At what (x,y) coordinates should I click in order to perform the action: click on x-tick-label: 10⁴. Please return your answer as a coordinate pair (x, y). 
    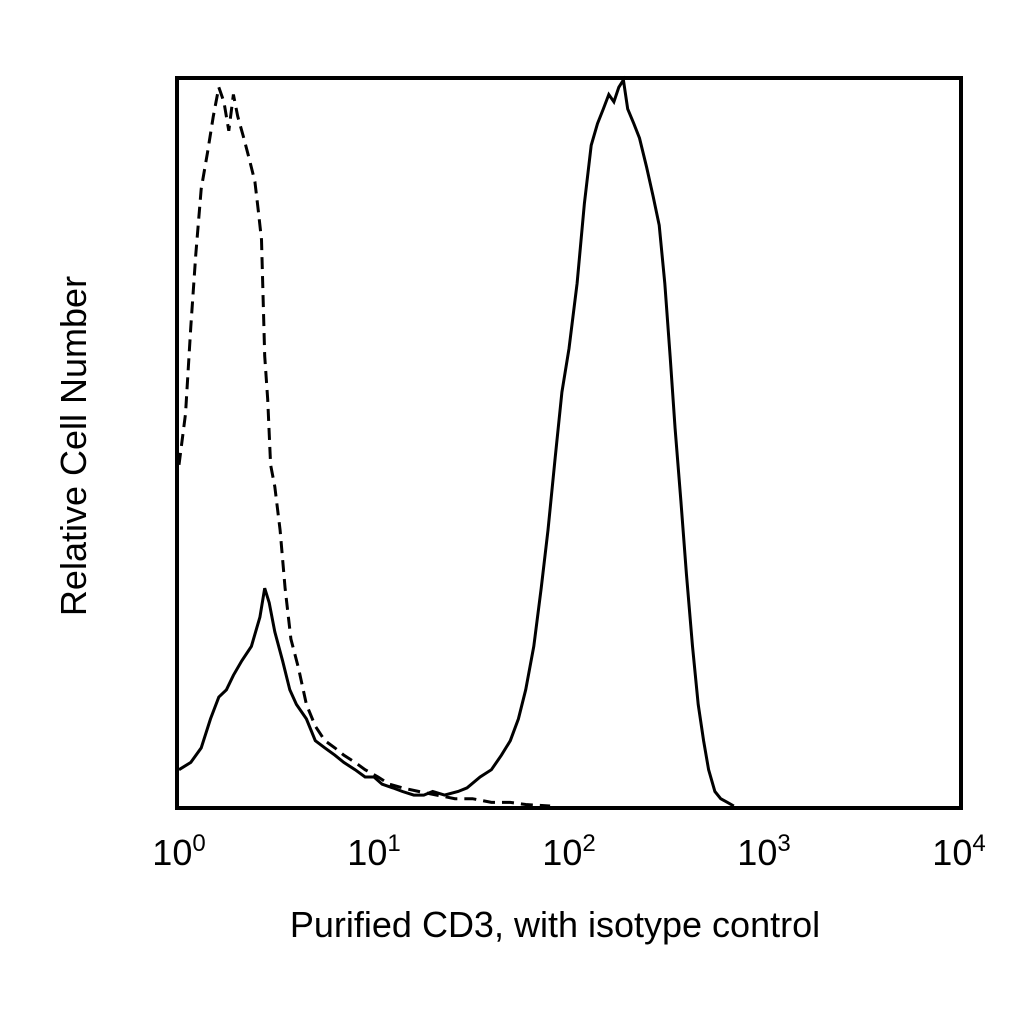
    Looking at the image, I should click on (958, 851).